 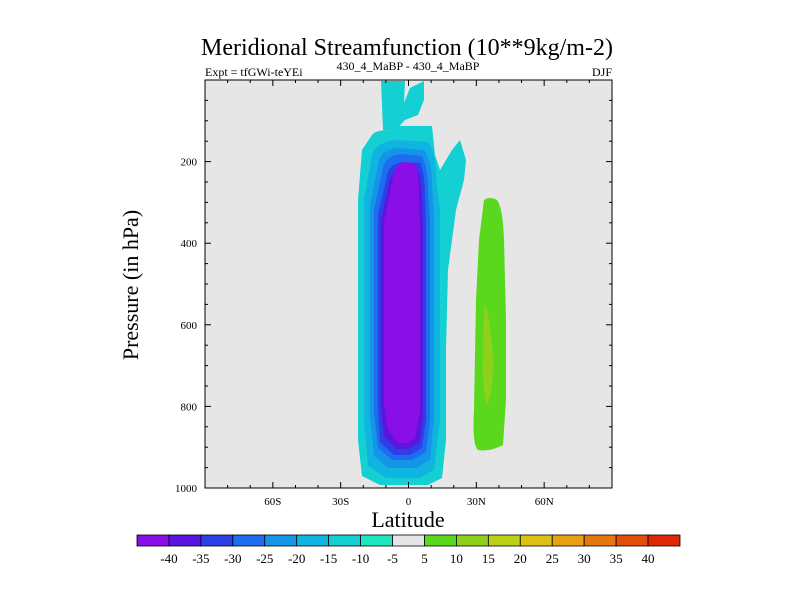 I want to click on colorbar-label: -15, so click(x=328, y=558).